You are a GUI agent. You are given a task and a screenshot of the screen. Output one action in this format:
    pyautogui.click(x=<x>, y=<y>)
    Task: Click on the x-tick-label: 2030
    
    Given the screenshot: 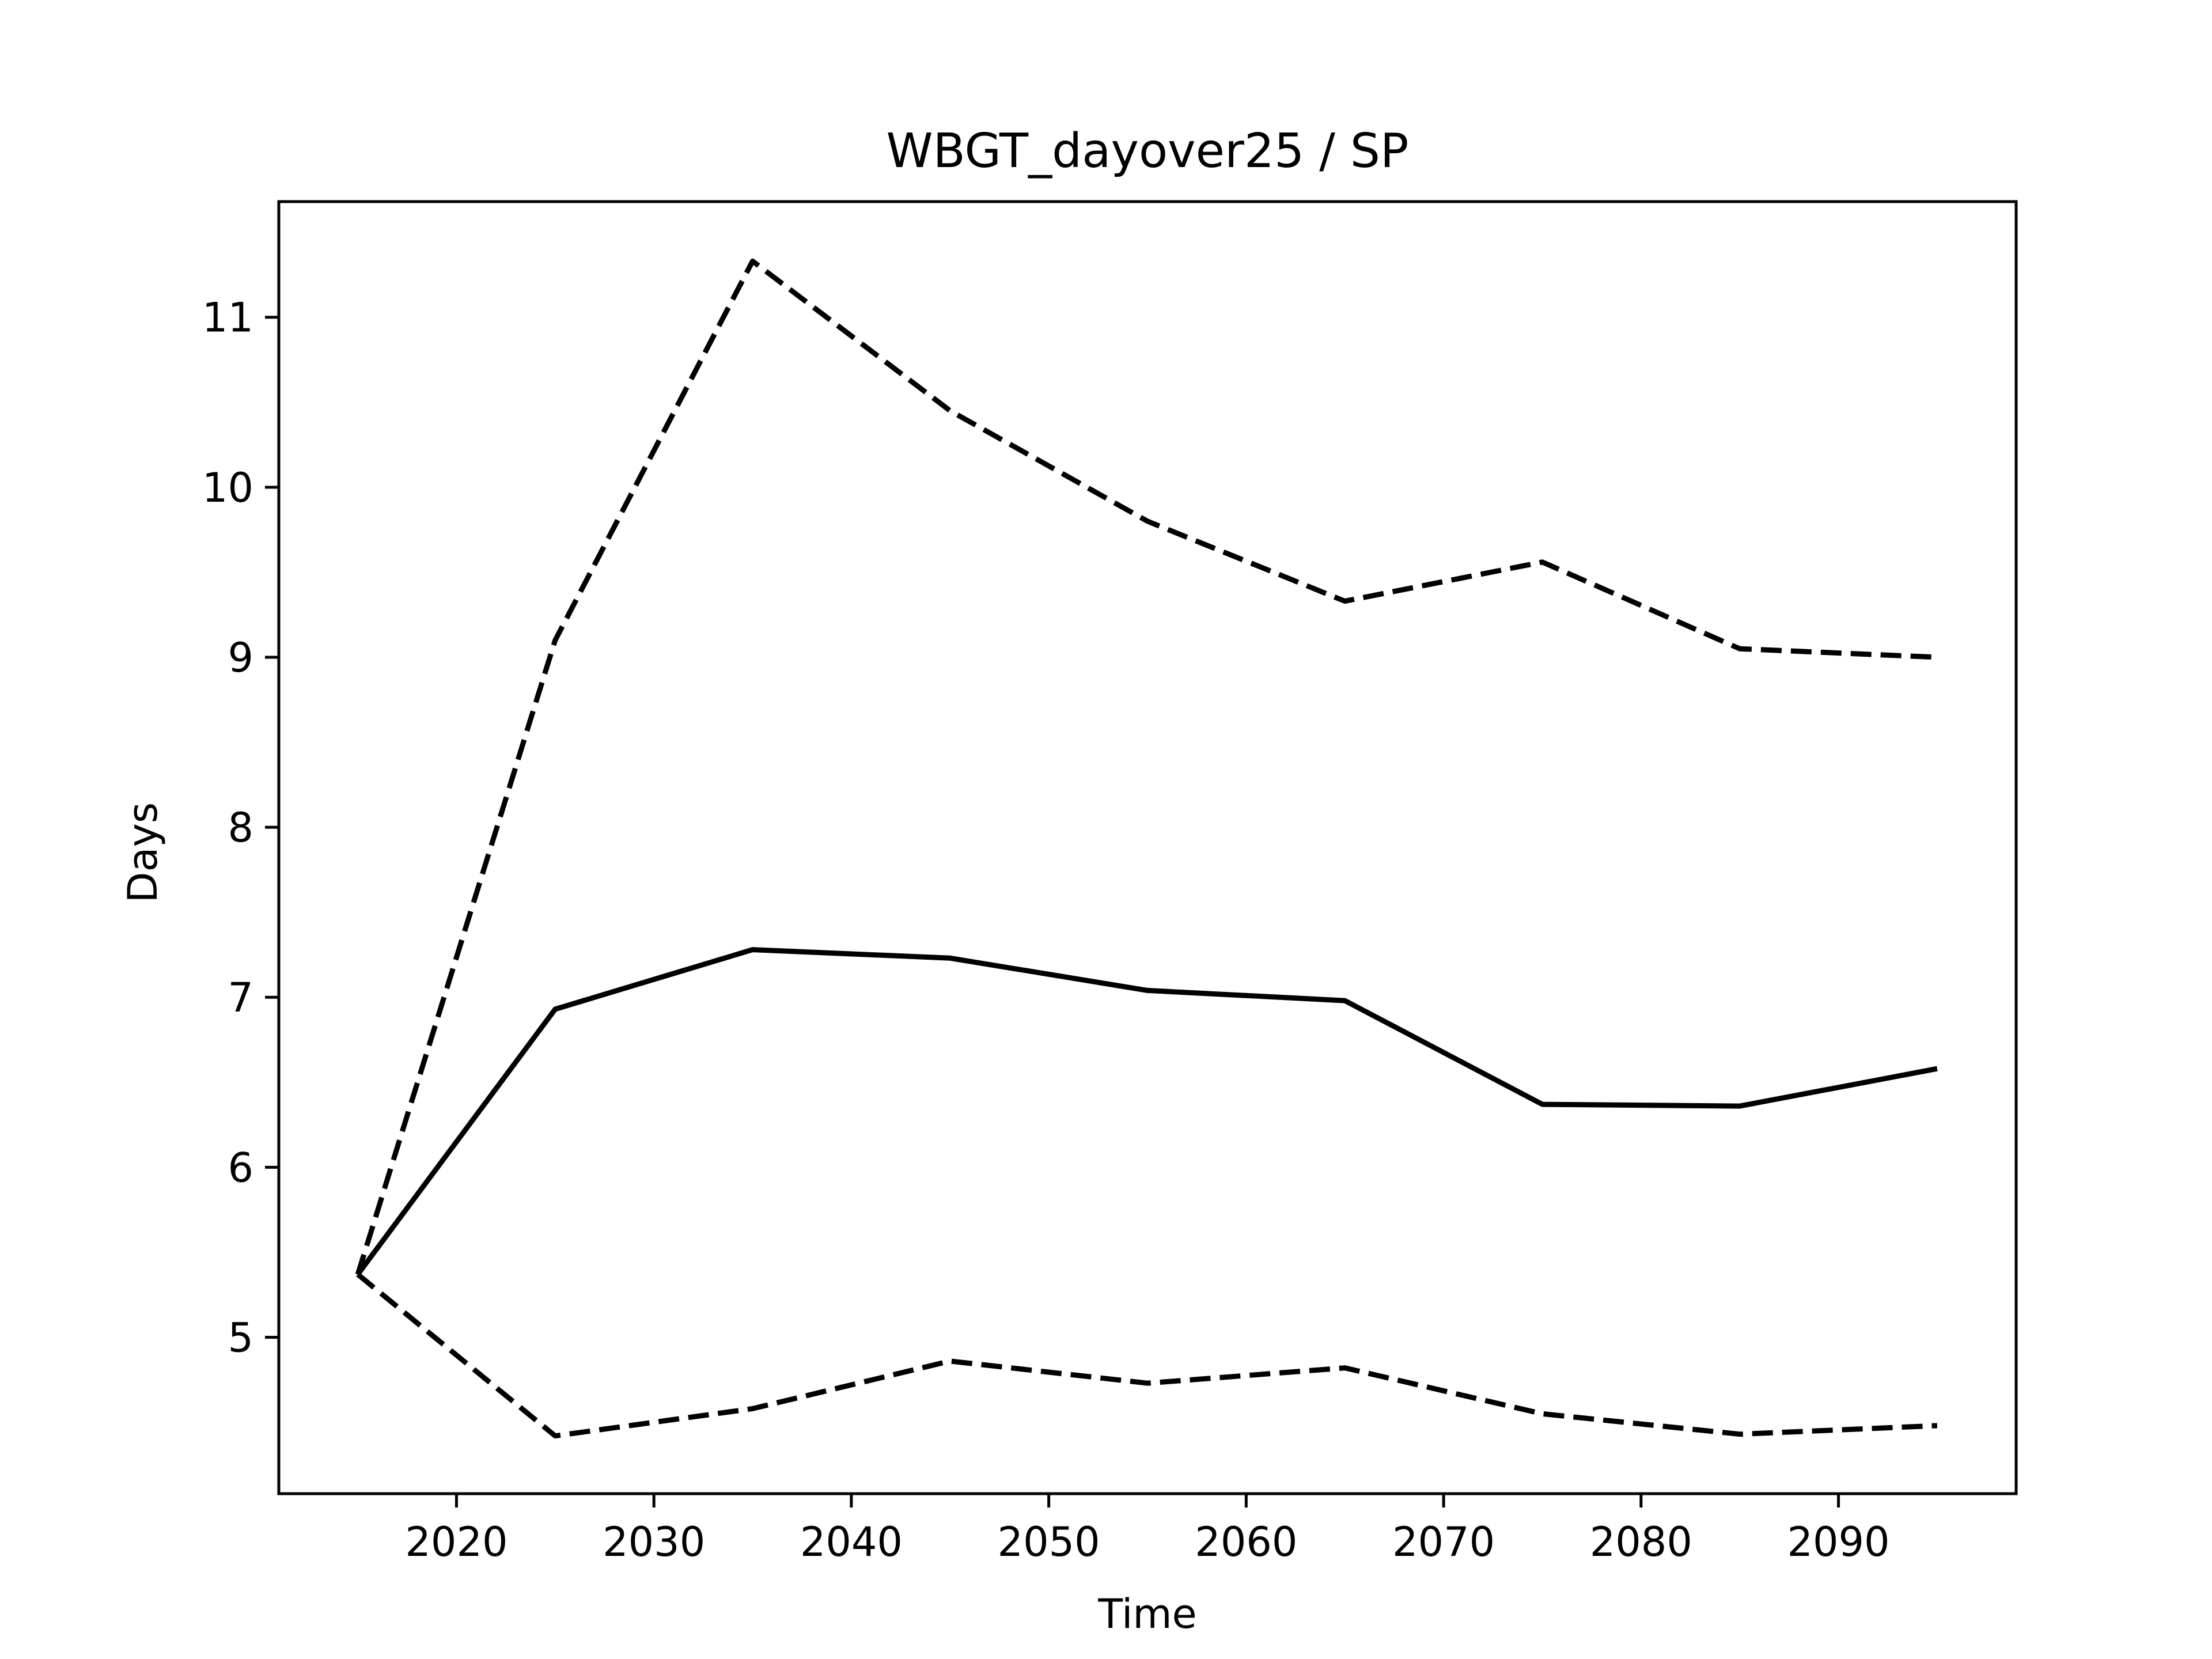 What is the action you would take?
    pyautogui.click(x=654, y=1542)
    